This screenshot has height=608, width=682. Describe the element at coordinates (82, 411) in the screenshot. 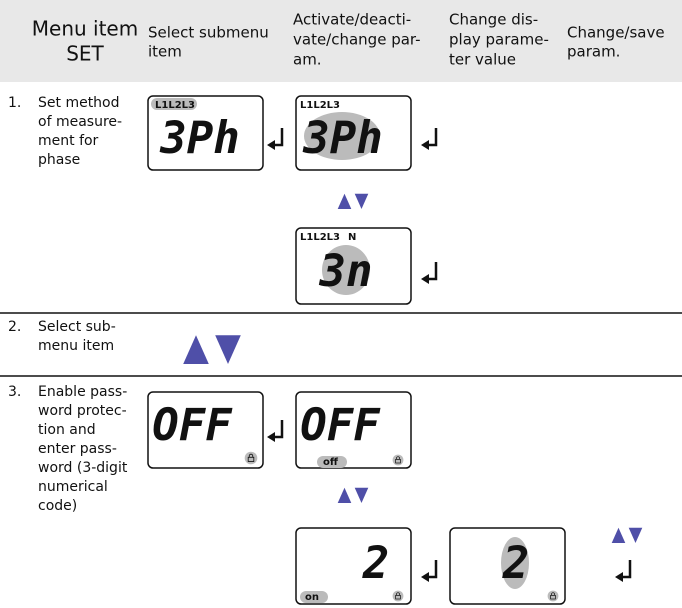

I see `row-text: word protec-` at that location.